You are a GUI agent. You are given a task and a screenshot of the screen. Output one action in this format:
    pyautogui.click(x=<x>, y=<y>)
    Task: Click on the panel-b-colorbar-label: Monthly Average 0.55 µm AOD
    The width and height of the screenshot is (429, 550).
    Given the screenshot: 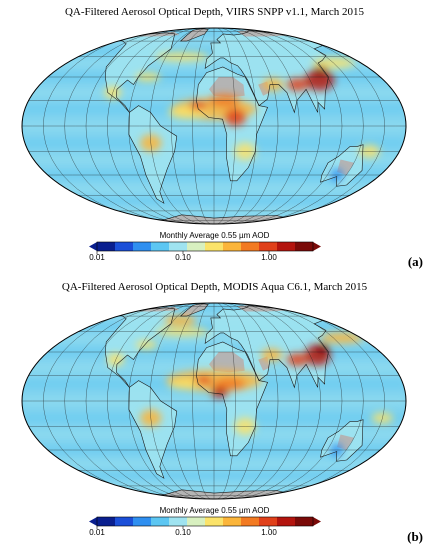 What is the action you would take?
    pyautogui.click(x=214, y=510)
    